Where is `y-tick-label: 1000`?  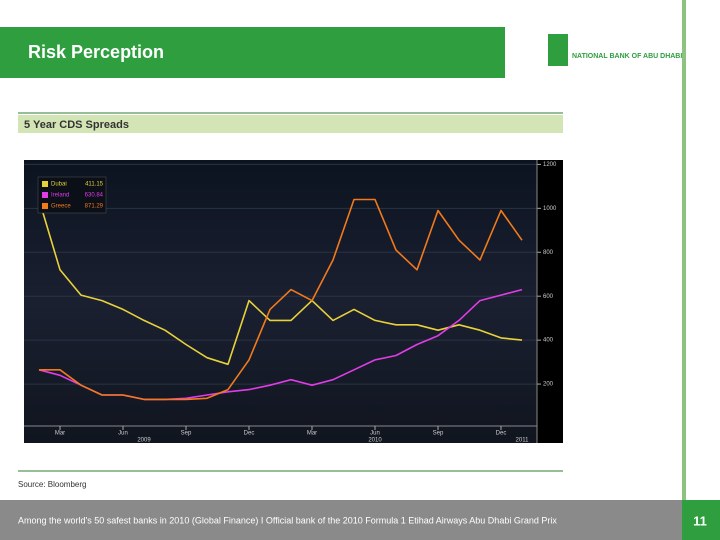
y-tick-label: 1000 is located at coordinates (550, 209).